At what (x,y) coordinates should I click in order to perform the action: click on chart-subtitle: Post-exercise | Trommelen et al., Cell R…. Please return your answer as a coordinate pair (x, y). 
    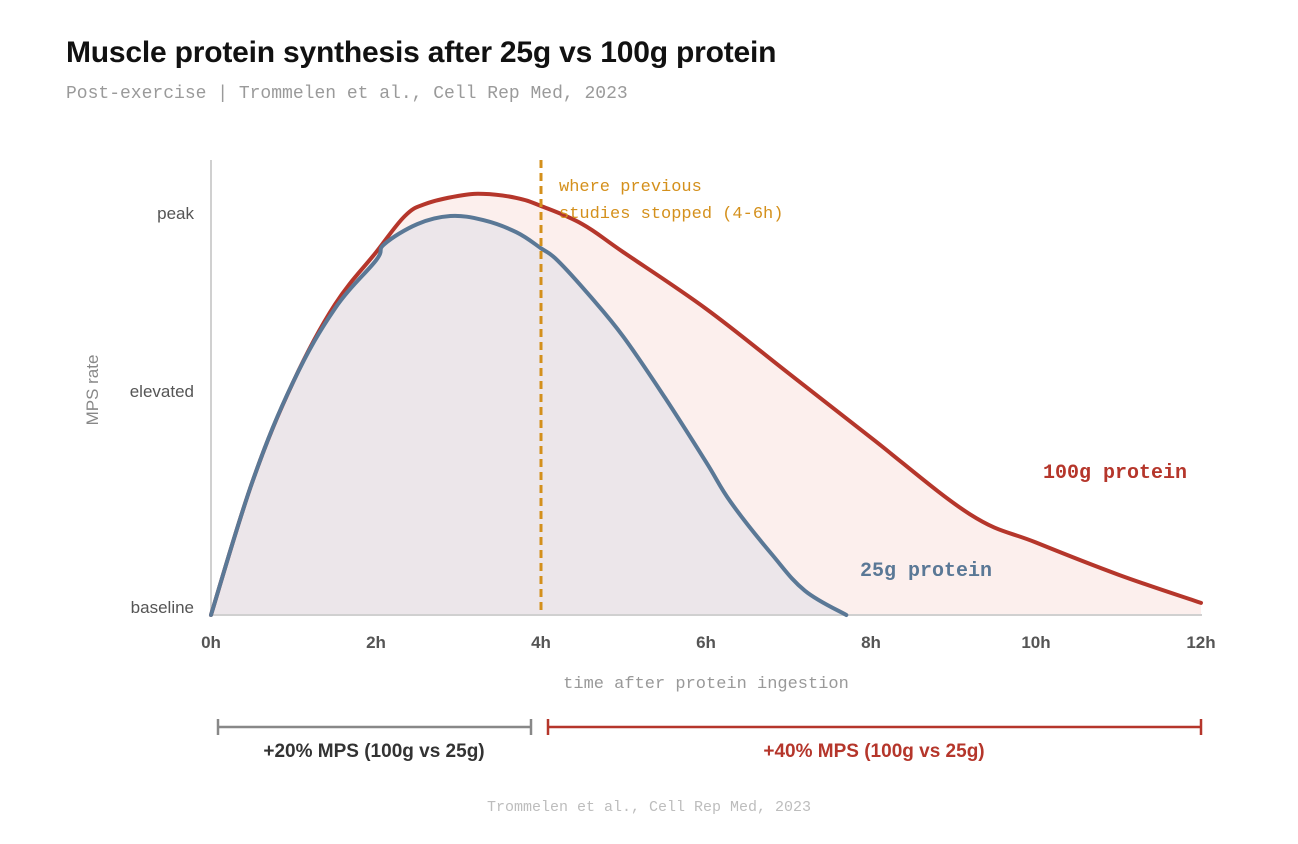
    Looking at the image, I should click on (347, 94).